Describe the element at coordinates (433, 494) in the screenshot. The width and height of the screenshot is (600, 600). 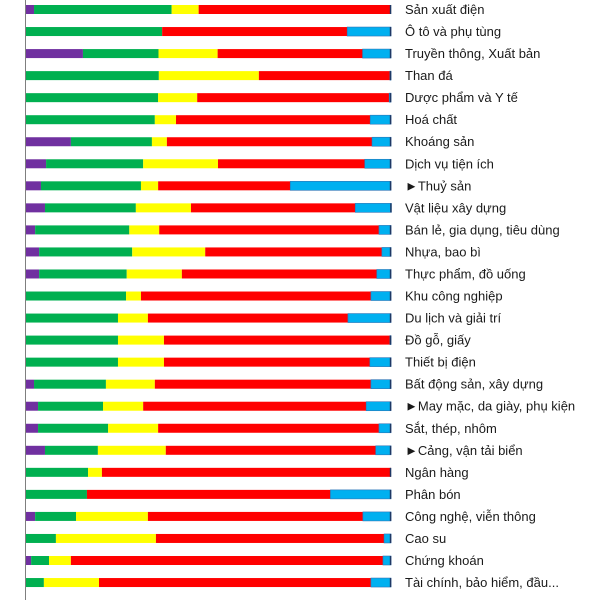
I see `category-label: Phân bón` at that location.